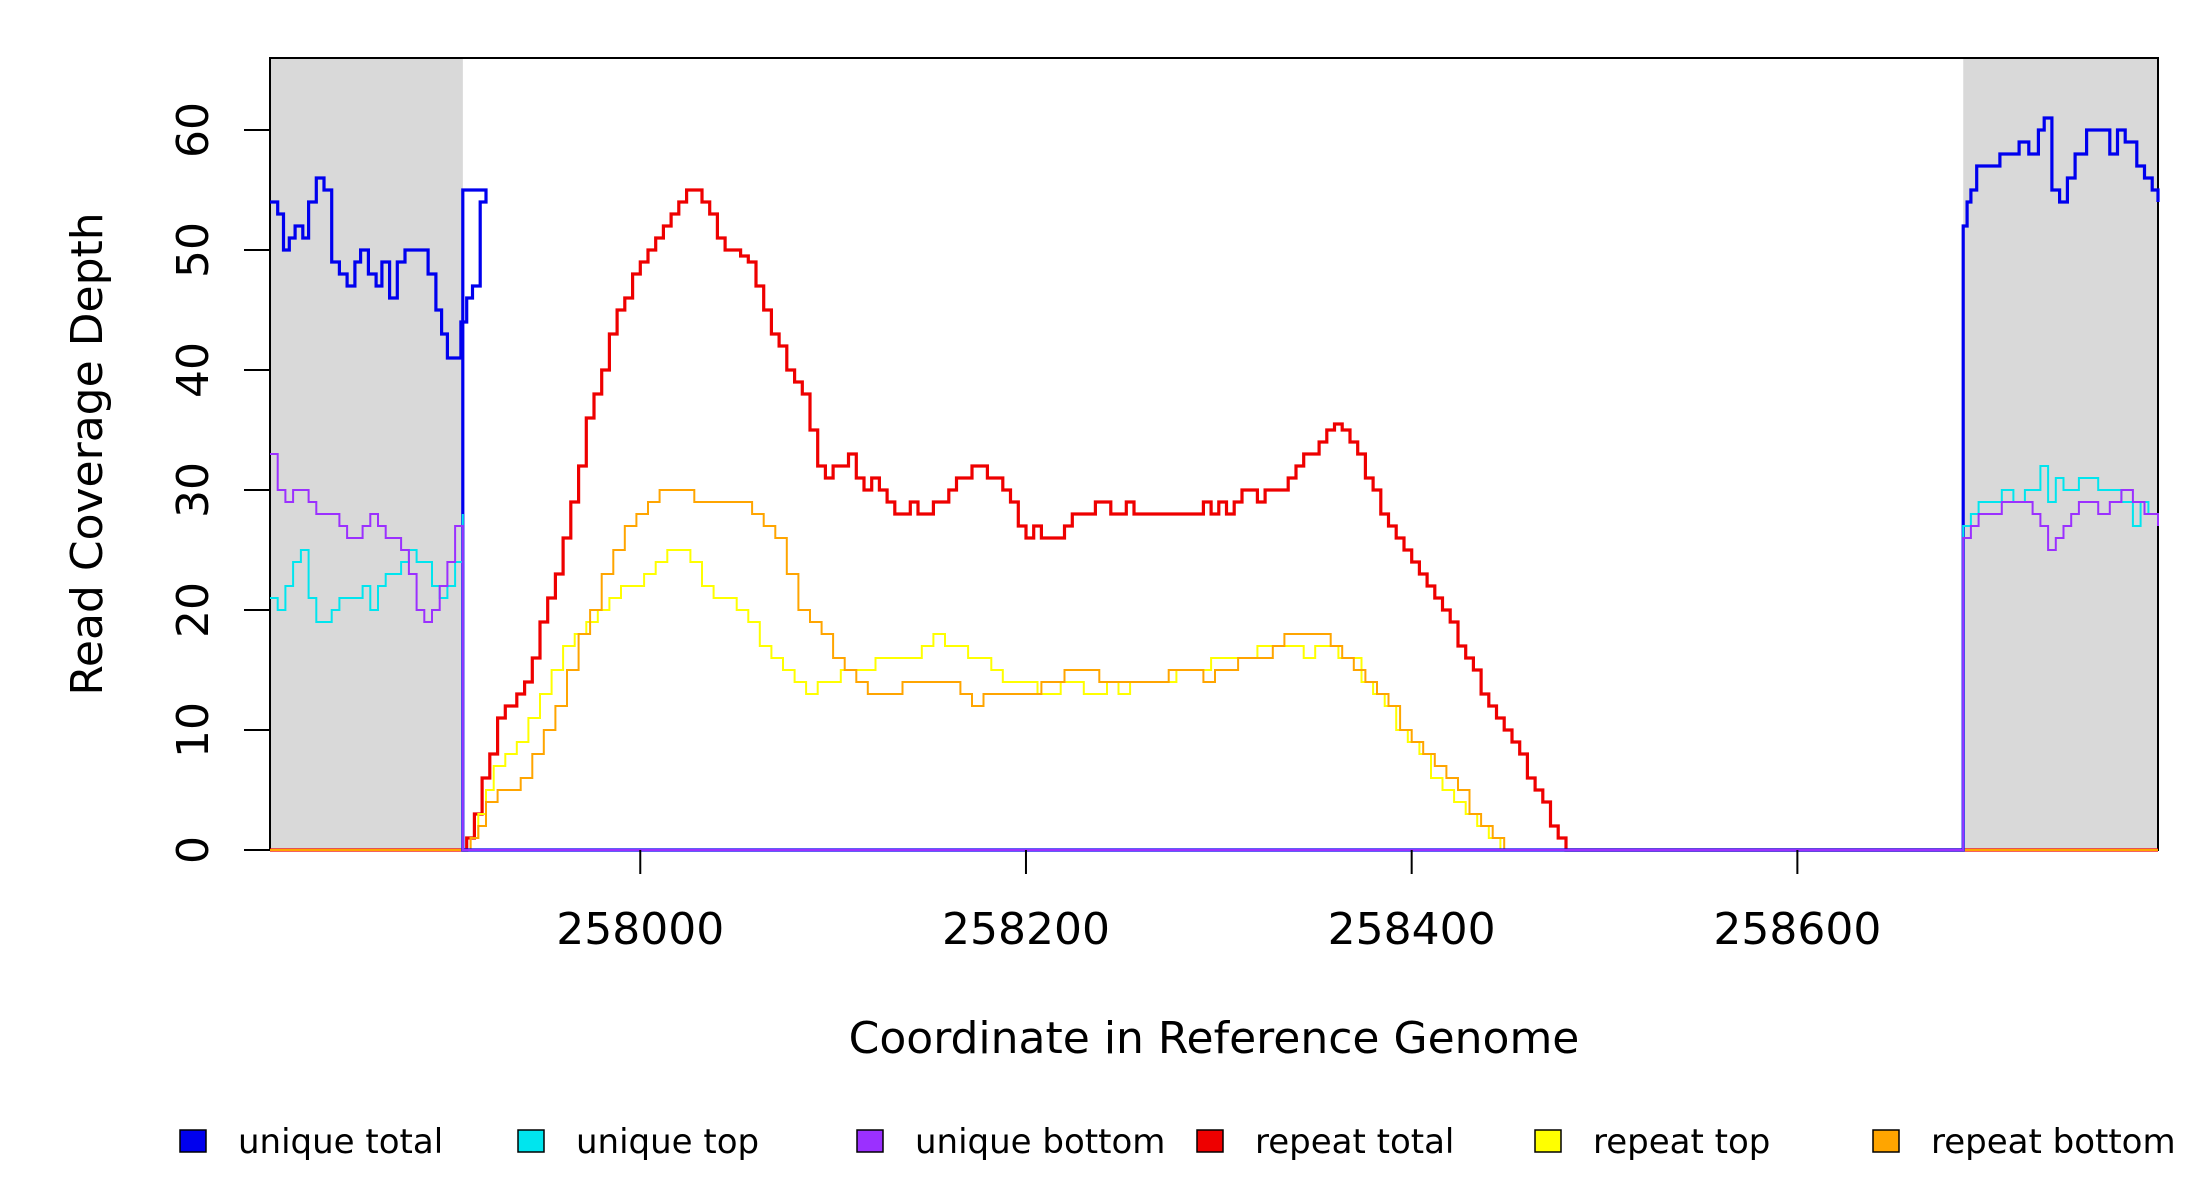  Describe the element at coordinates (667, 1142) in the screenshot. I see `legend-unique-top-label: unique top` at that location.